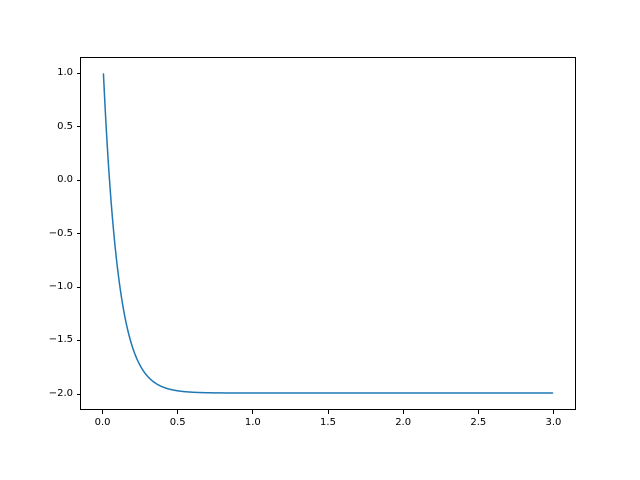 The width and height of the screenshot is (640, 480). I want to click on x-tick-label: 1.5, so click(328, 422).